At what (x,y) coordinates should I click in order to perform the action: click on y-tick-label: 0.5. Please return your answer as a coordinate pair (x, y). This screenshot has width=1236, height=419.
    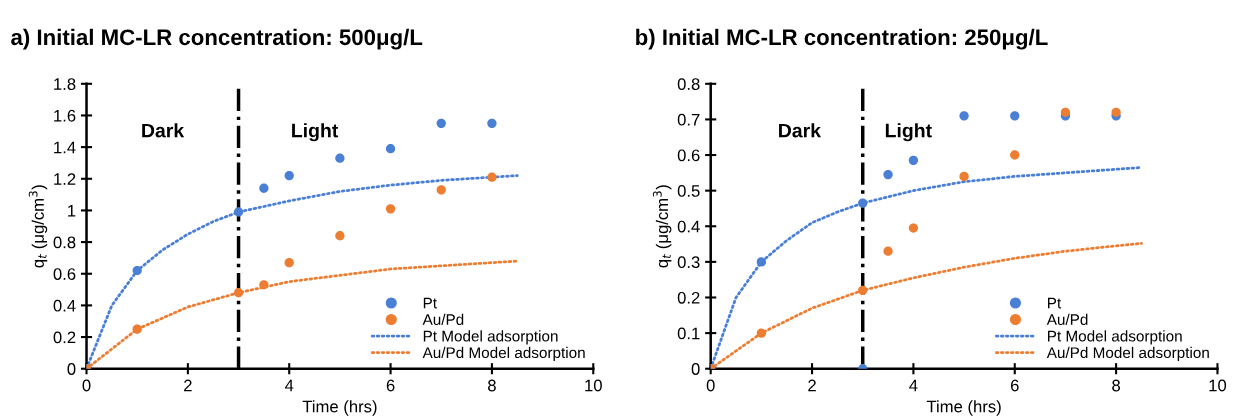
    Looking at the image, I should click on (688, 191).